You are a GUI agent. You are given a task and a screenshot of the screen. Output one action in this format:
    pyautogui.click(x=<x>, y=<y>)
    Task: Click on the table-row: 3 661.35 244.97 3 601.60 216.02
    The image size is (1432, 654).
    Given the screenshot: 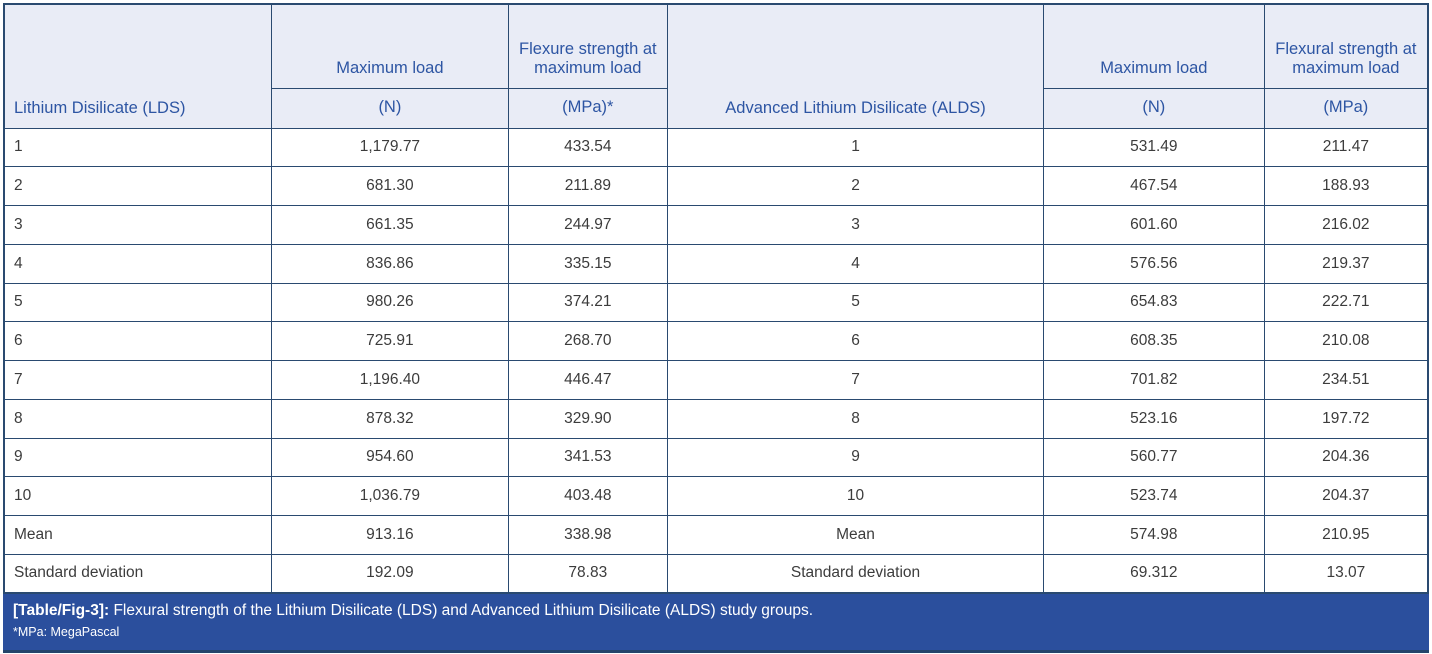 What is the action you would take?
    pyautogui.click(x=716, y=225)
    